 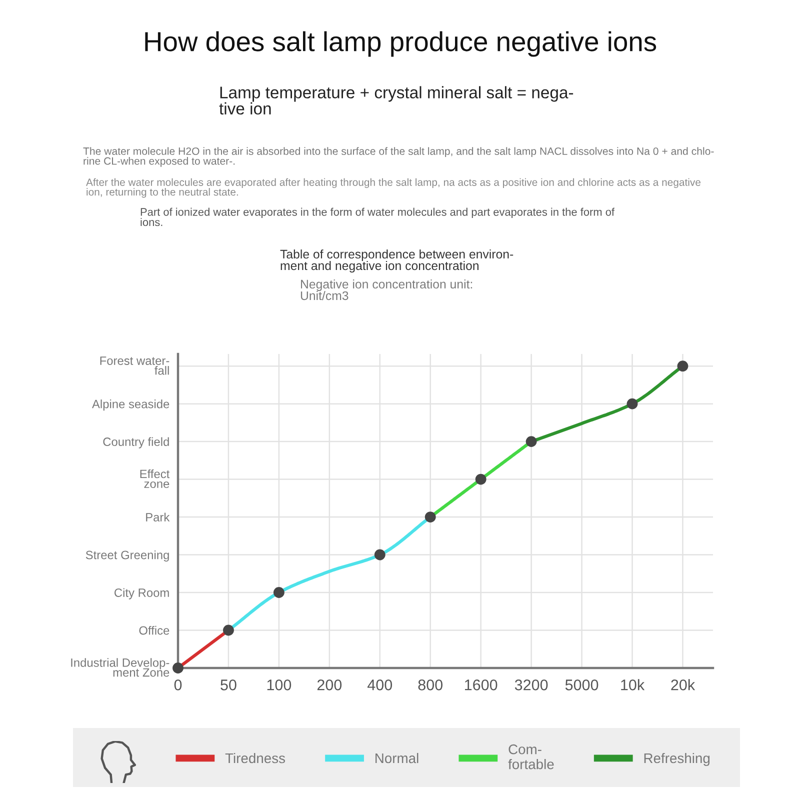 I want to click on category-label: Country field, so click(x=136, y=442).